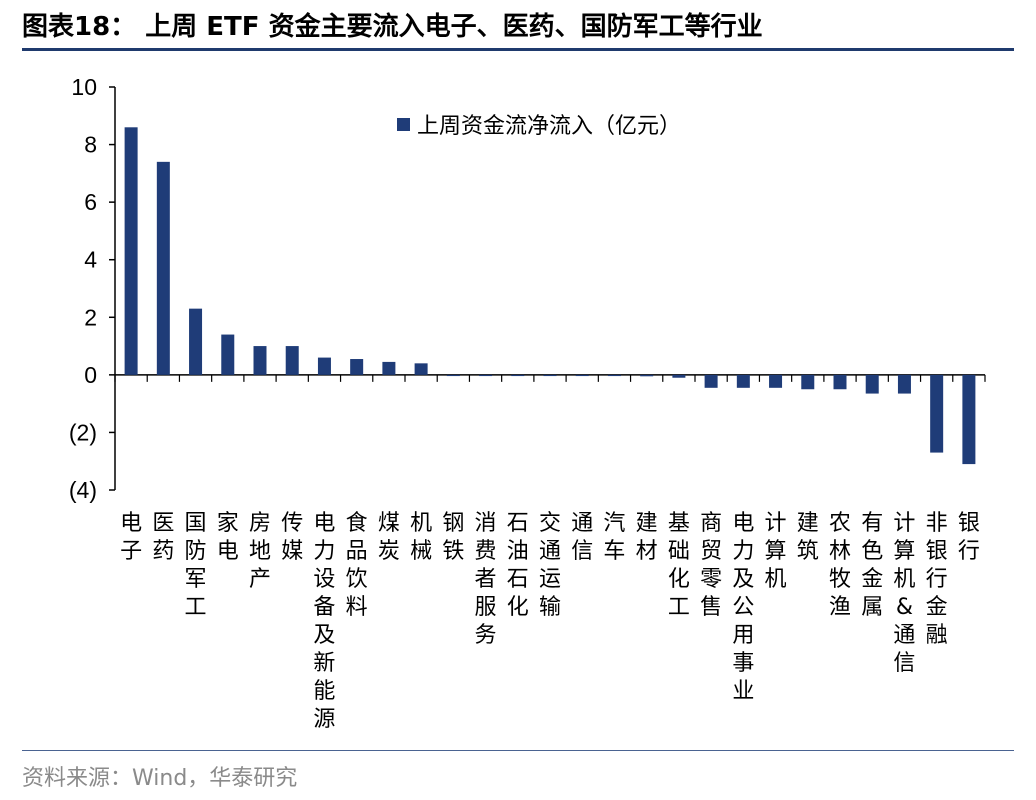 Image resolution: width=1036 pixels, height=800 pixels. What do you see at coordinates (292, 537) in the screenshot?
I see `x-tick-label: 传媒` at bounding box center [292, 537].